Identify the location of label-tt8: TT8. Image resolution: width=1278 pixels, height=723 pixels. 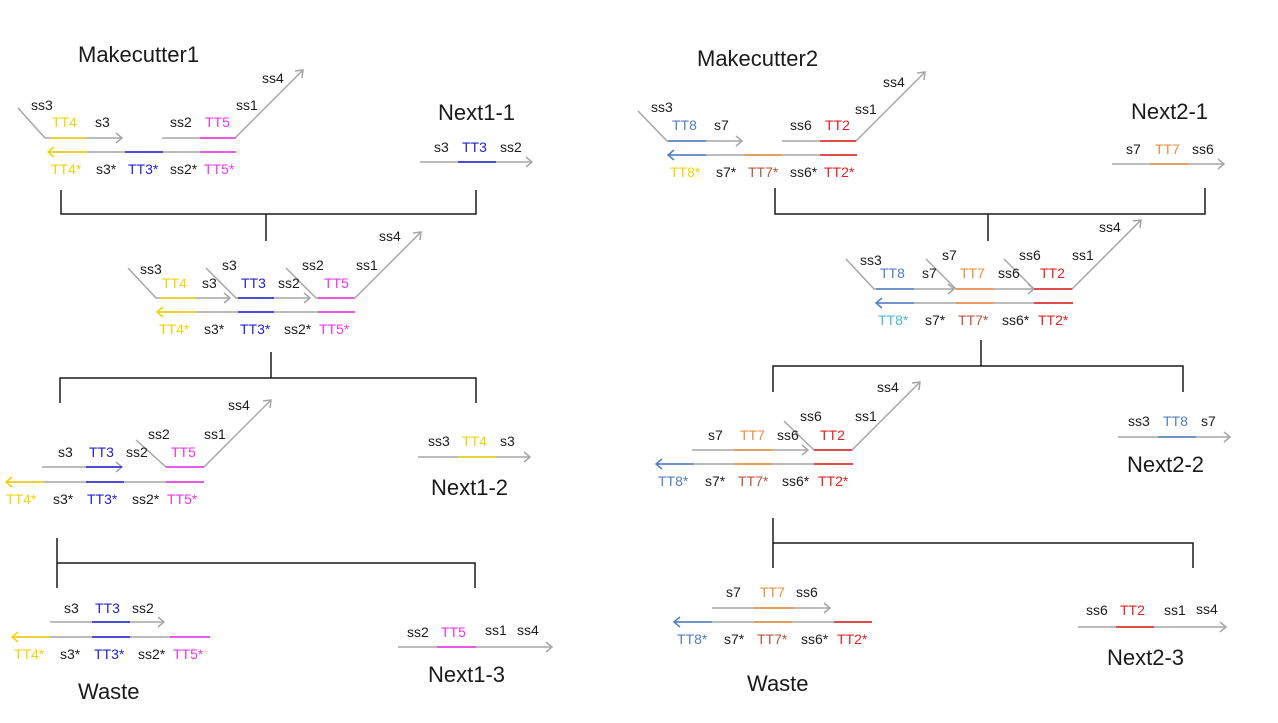
(892, 273).